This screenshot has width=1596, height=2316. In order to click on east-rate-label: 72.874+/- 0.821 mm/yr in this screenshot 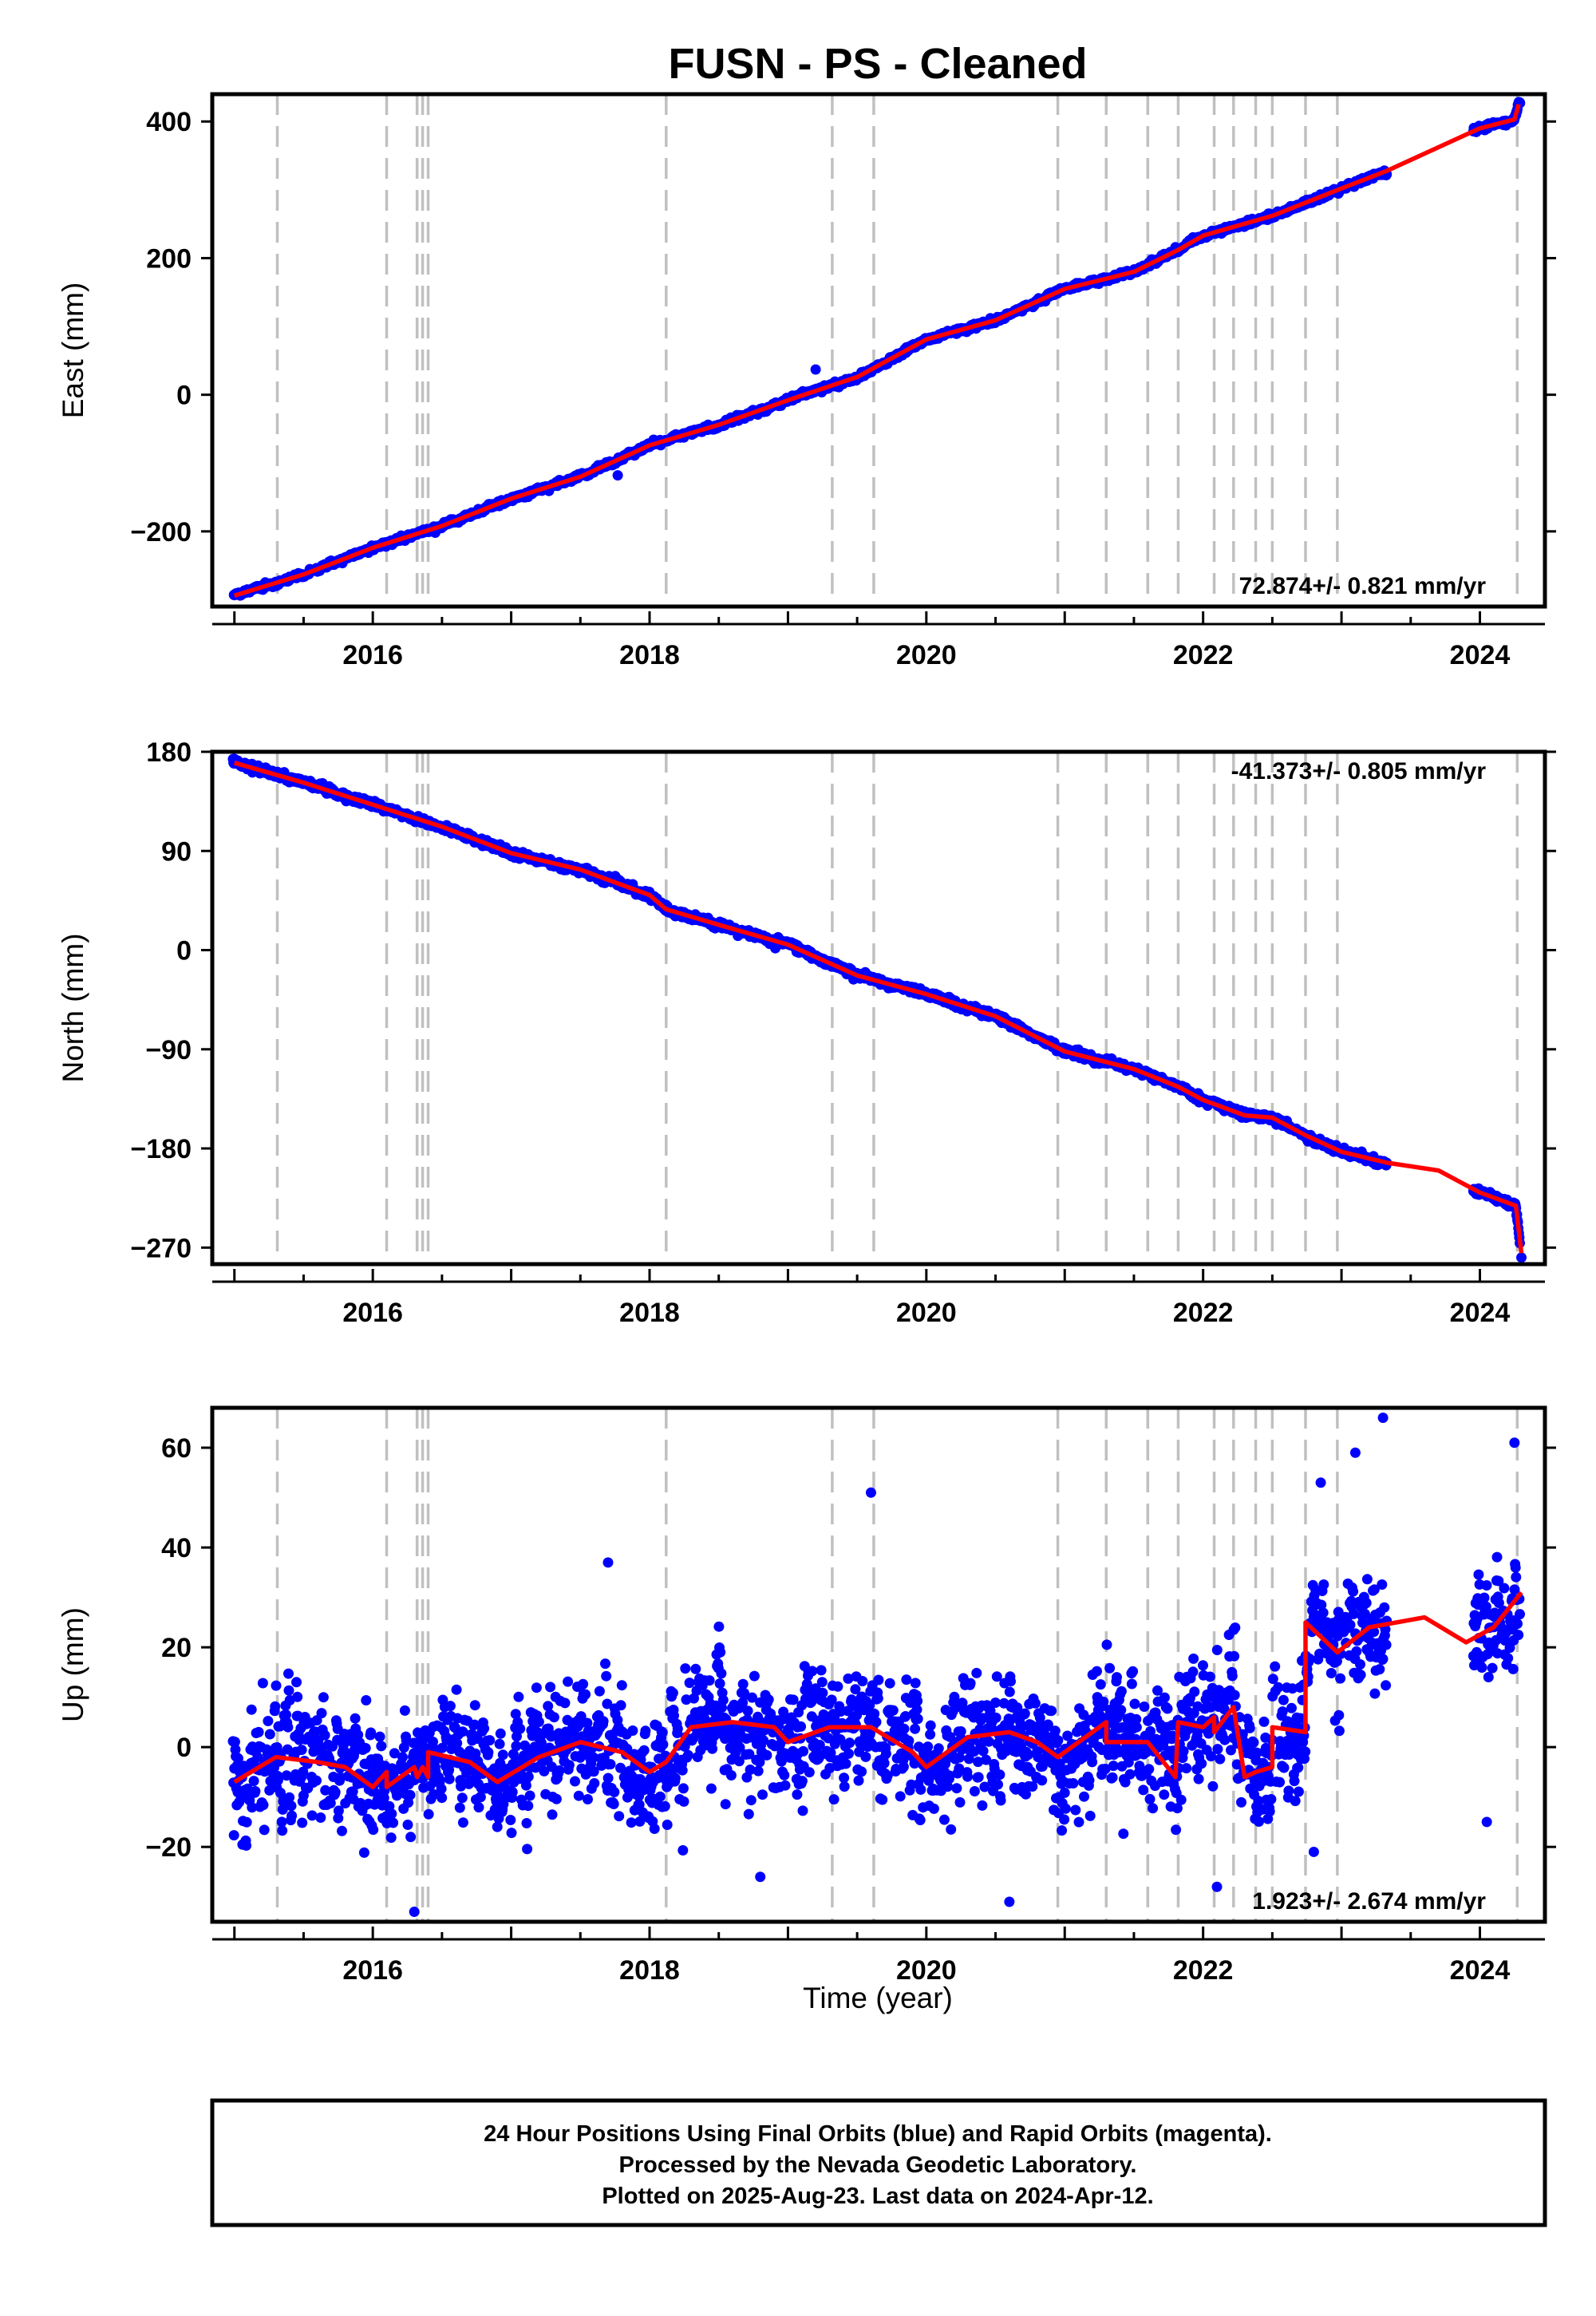, I will do `click(1363, 586)`.